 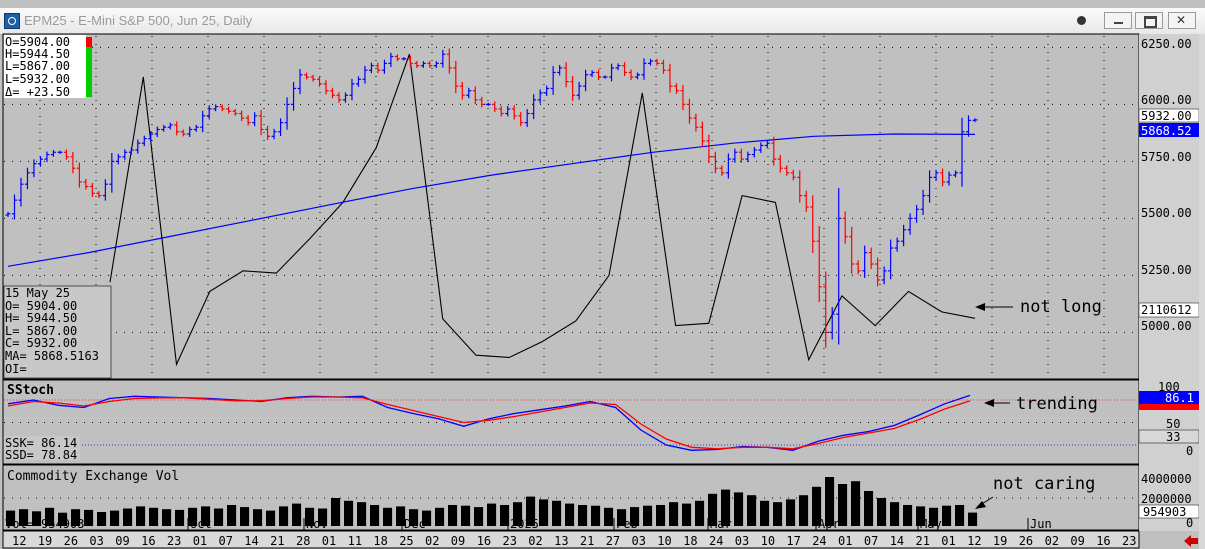 What do you see at coordinates (1189, 523) in the screenshot?
I see `volume-axis-label: 0` at bounding box center [1189, 523].